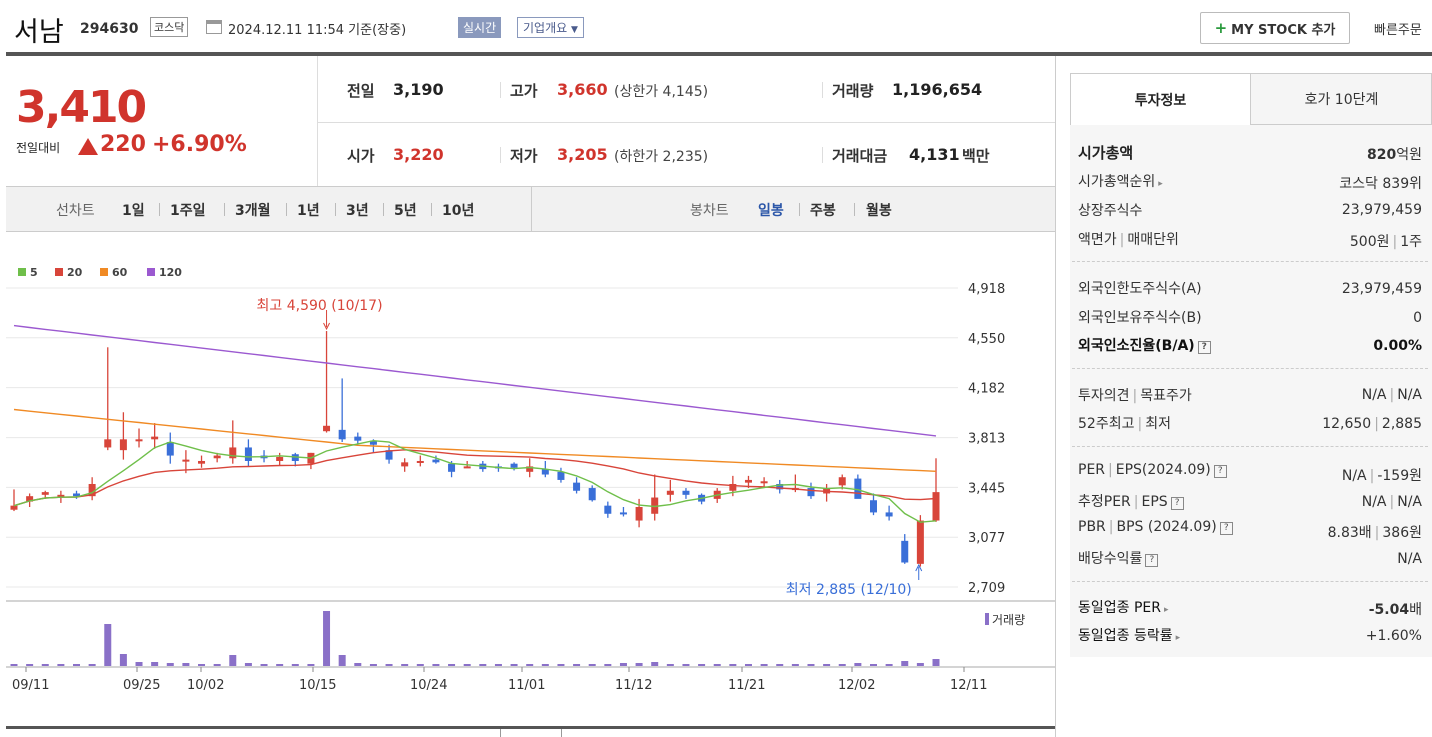 The width and height of the screenshot is (1432, 737). Describe the element at coordinates (986, 588) in the screenshot. I see `y-tick-label: 2,709` at that location.